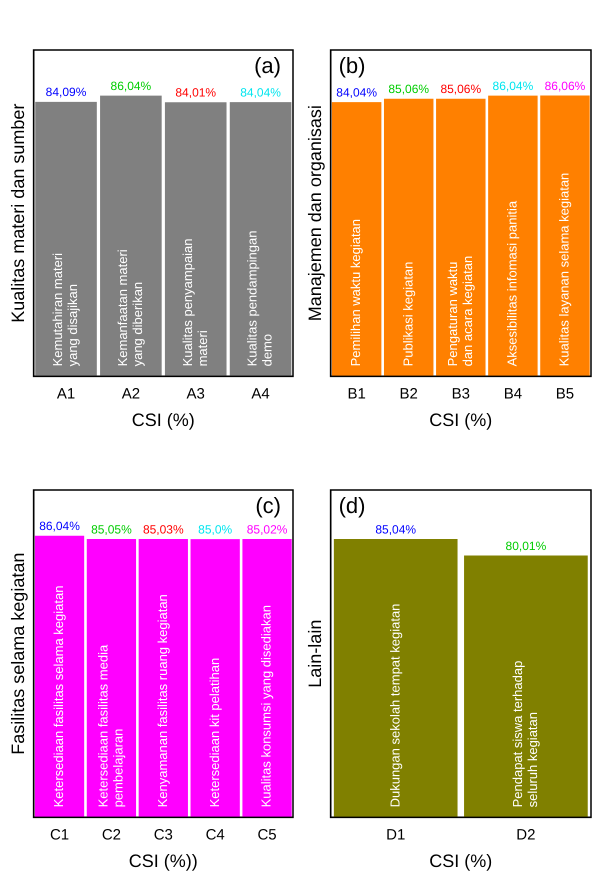 The height and width of the screenshot is (881, 595). Describe the element at coordinates (66, 394) in the screenshot. I see `x-tick-label: A1` at that location.